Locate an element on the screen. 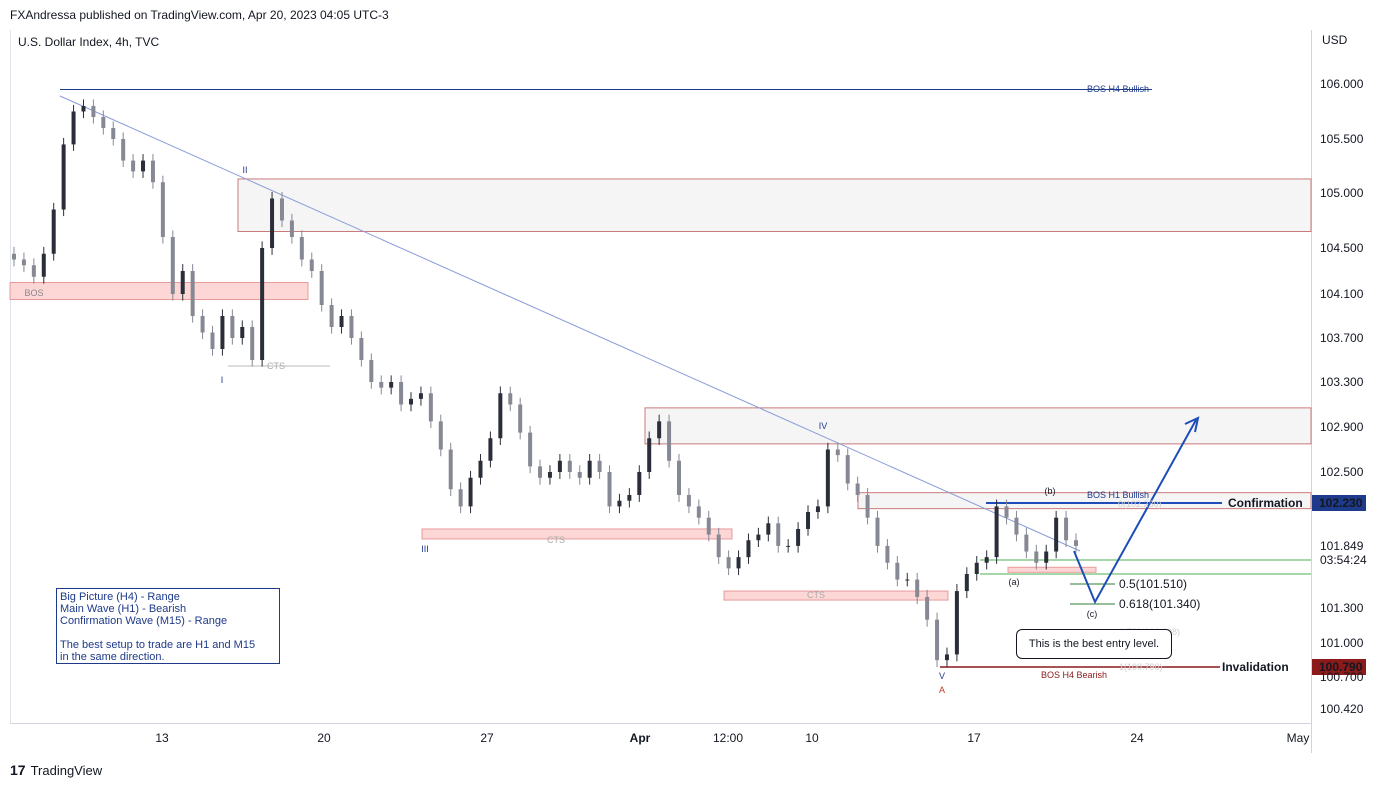  time-tick-label: 20 is located at coordinates (324, 738).